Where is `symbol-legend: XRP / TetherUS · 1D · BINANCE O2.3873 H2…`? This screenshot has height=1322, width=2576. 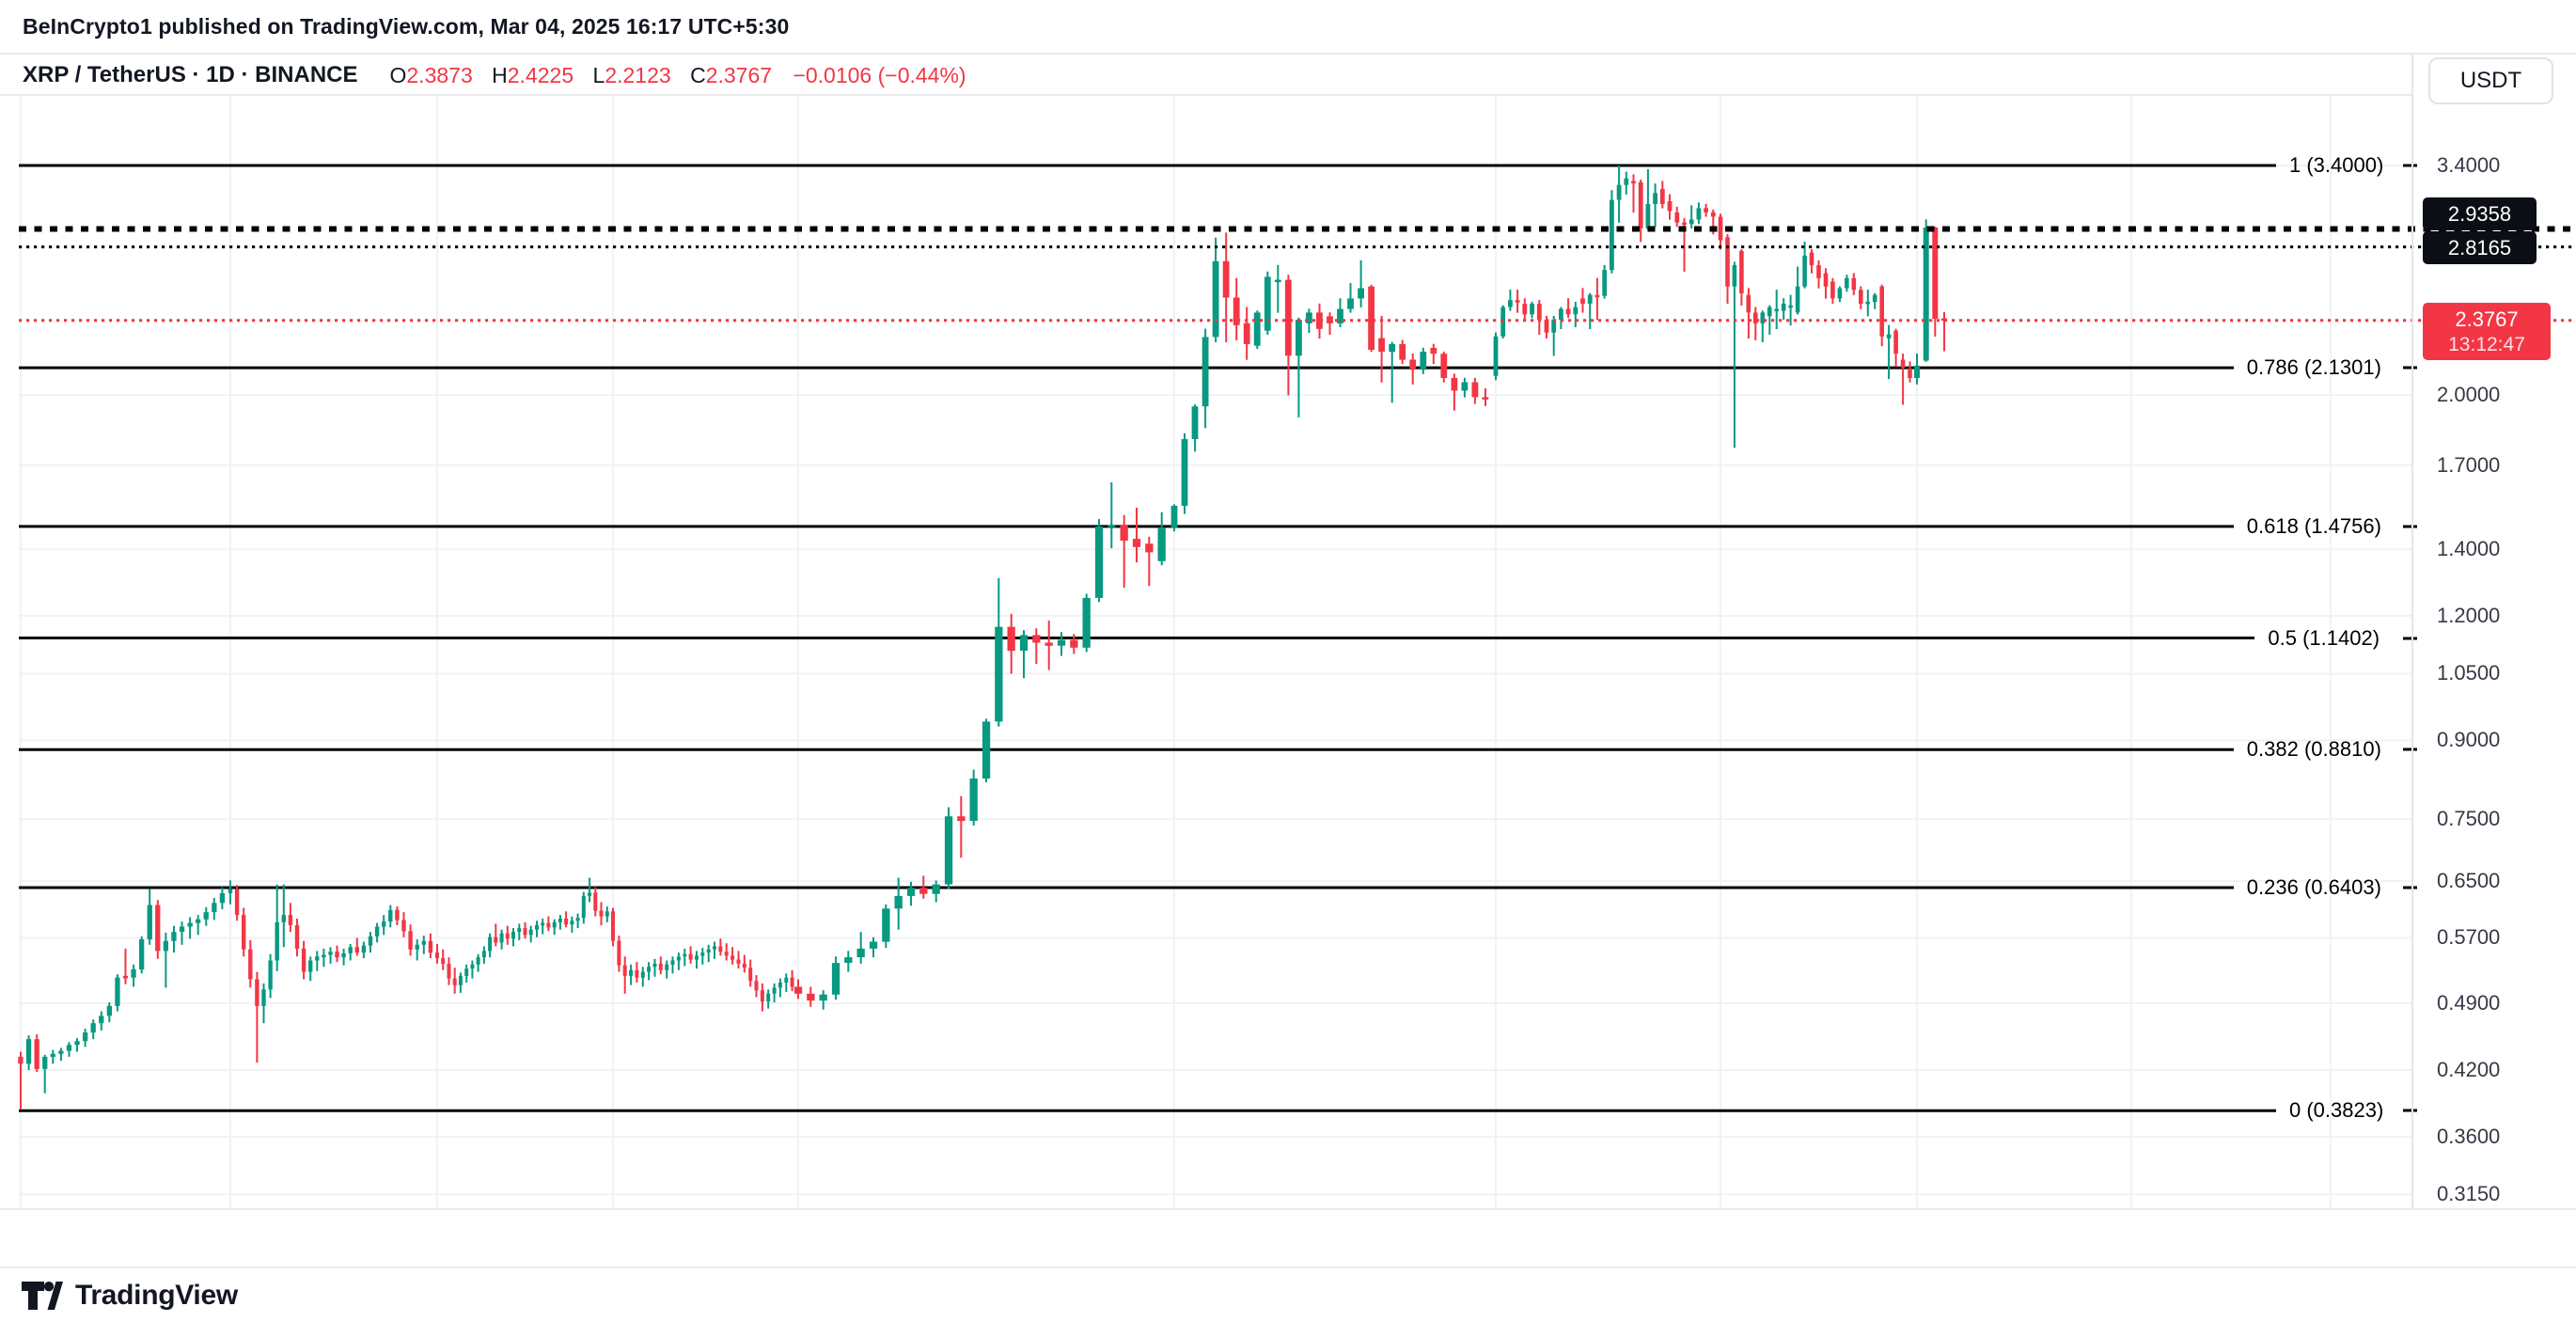
symbol-legend: XRP / TetherUS · 1D · BINANCE O2.3873 H2… is located at coordinates (1205, 76).